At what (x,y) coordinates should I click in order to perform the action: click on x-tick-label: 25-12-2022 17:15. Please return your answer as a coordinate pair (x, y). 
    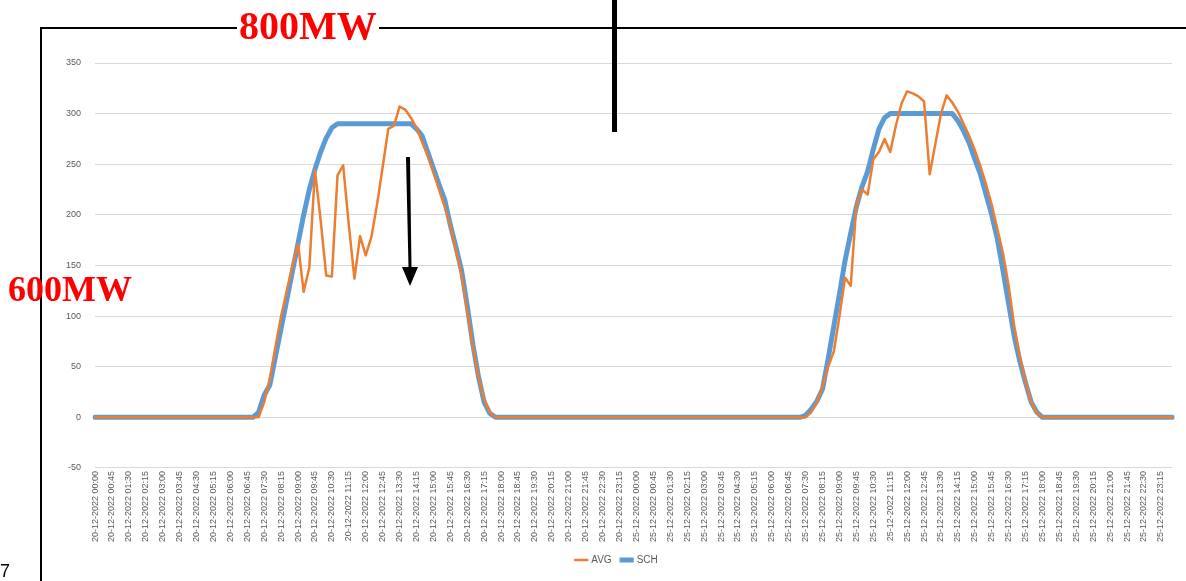
    Looking at the image, I should click on (1025, 506).